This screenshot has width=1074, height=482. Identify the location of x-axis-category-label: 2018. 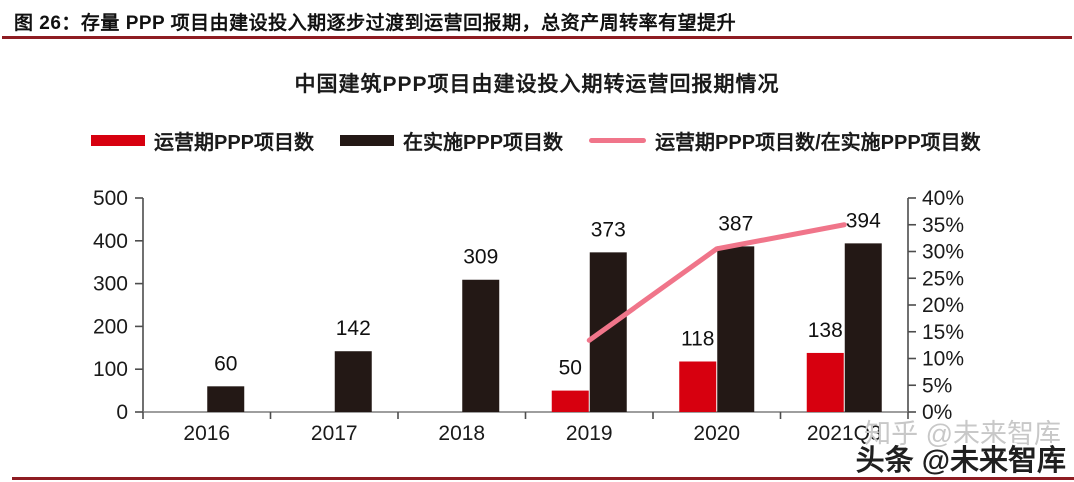
(461, 433).